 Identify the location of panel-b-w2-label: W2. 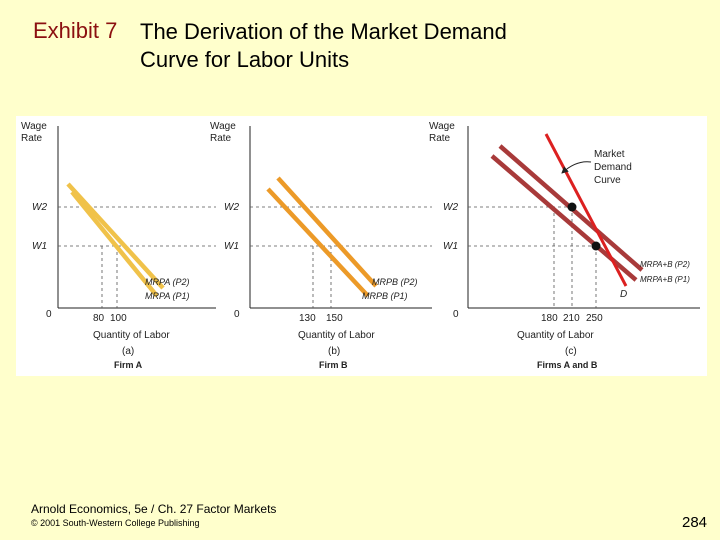
(231, 207).